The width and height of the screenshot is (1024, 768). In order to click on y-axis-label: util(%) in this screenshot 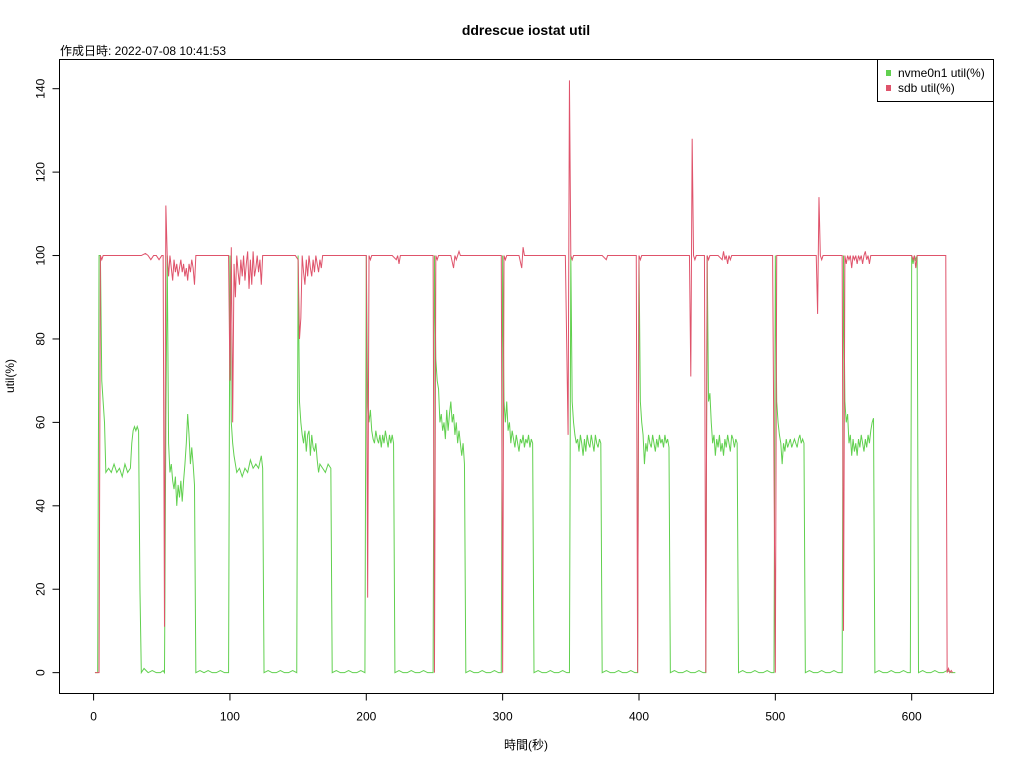, I will do `click(10, 376)`.